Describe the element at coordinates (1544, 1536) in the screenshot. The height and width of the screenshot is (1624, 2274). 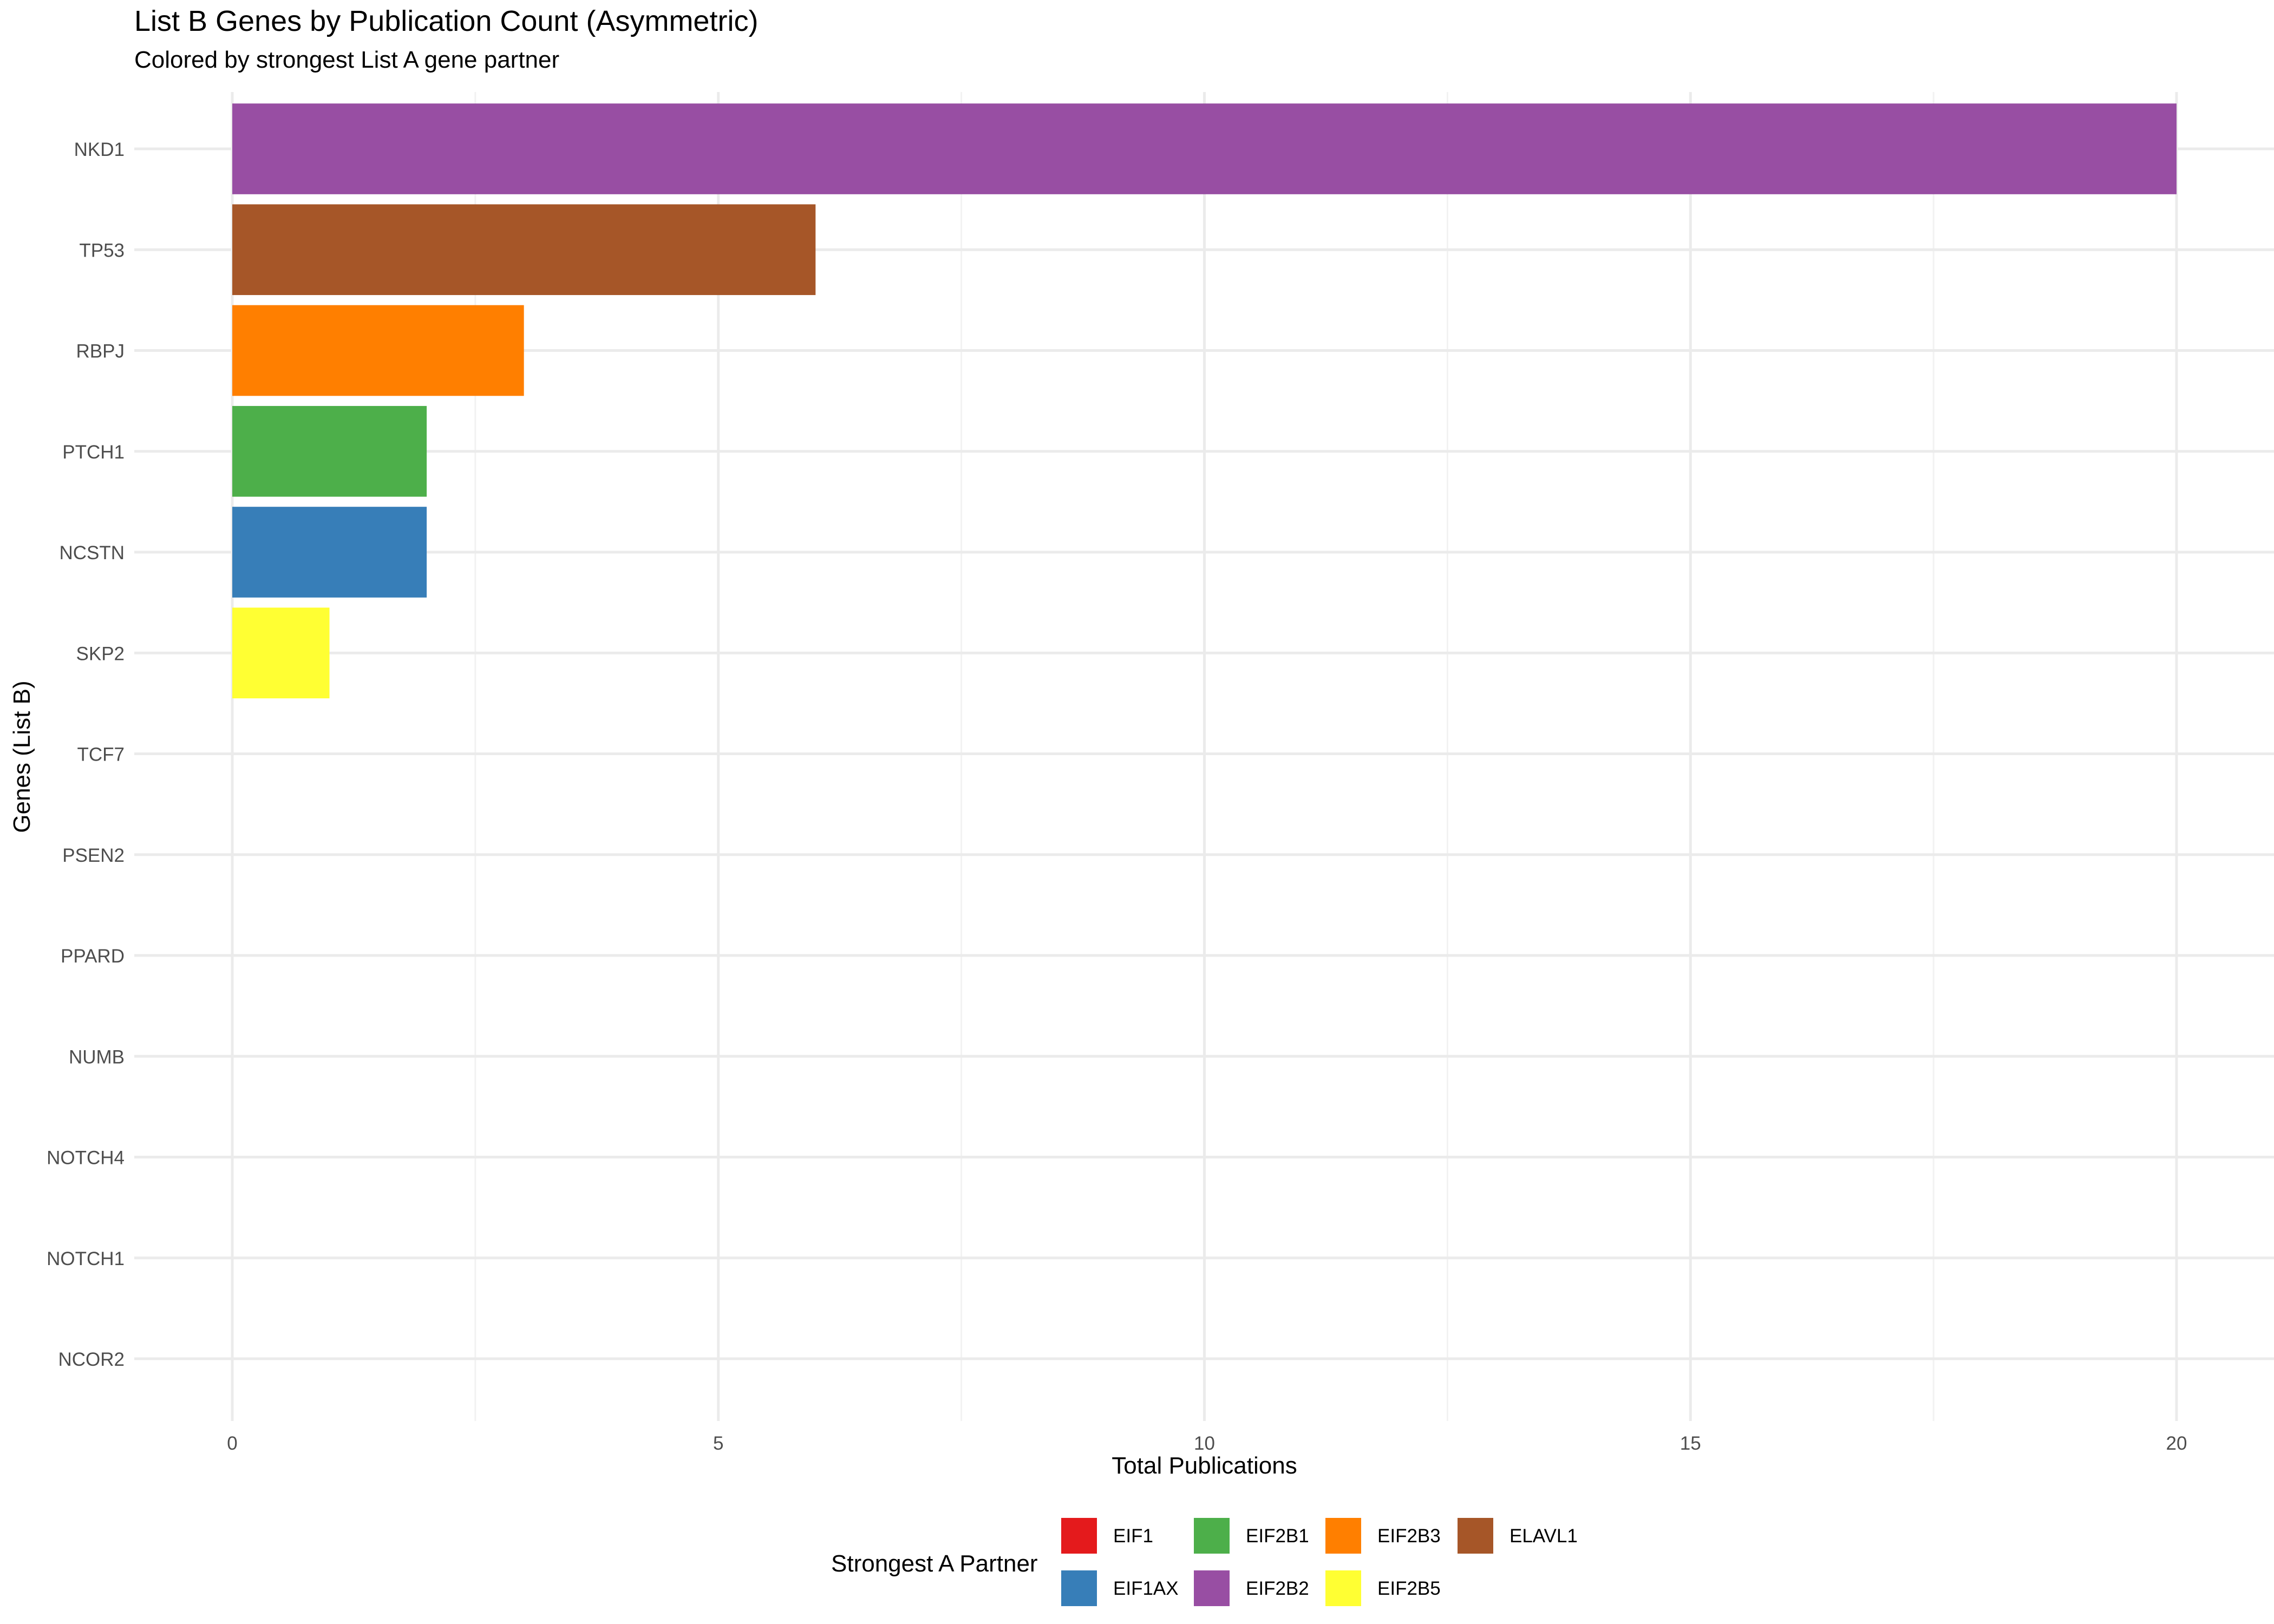
I see `legend-label: ELAVL1` at that location.